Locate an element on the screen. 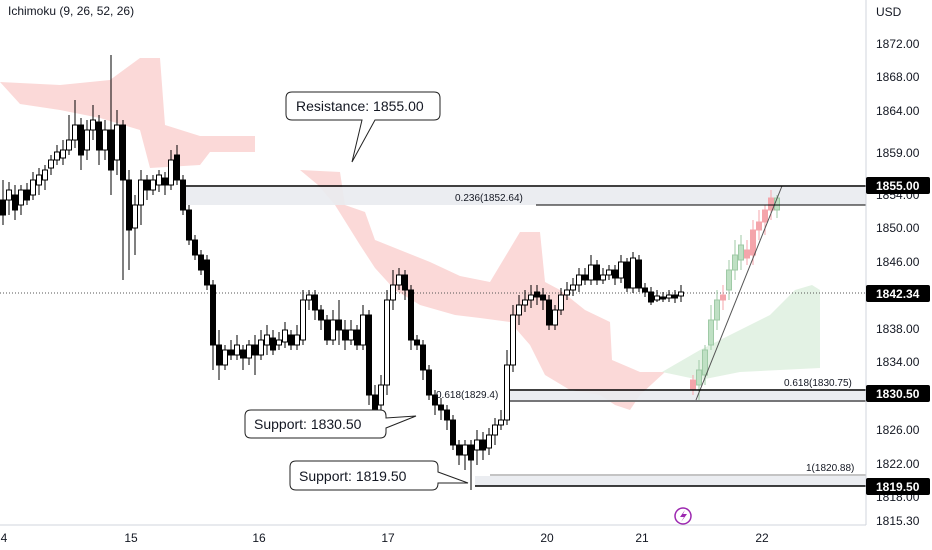  price-axis is located at coordinates (899, 275).